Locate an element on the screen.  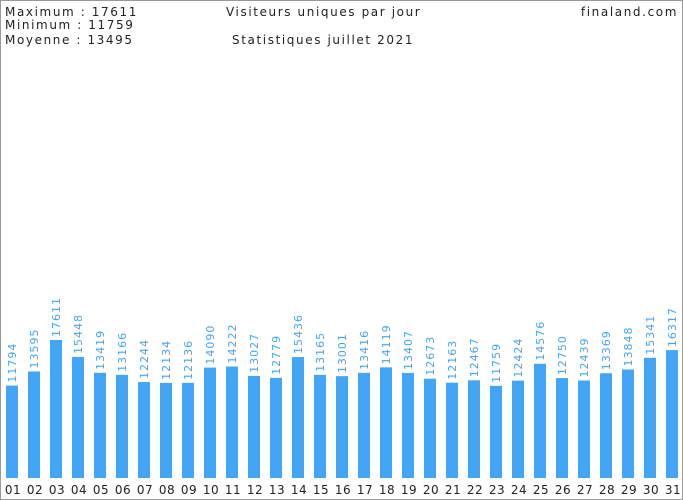
x-tick-label: 11 is located at coordinates (233, 490).